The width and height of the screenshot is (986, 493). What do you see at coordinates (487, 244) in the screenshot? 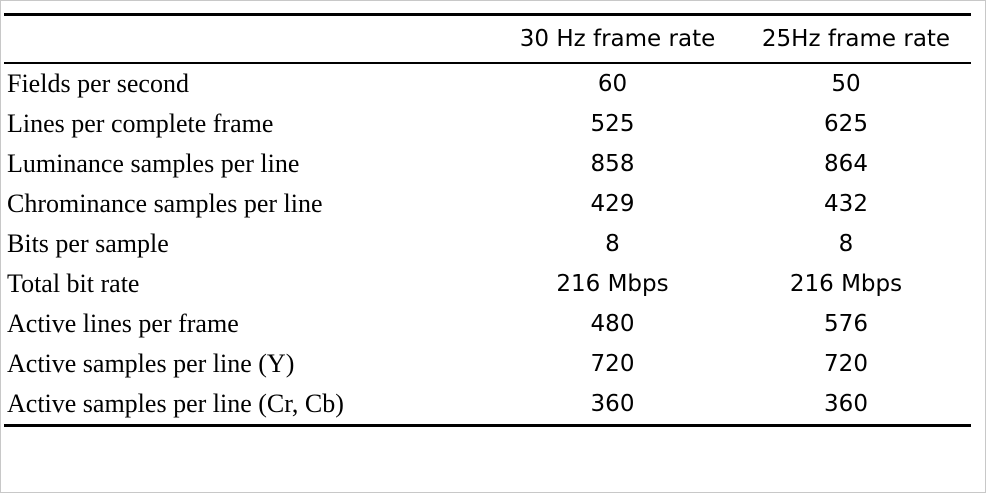
I see `table-row: Bits per sample 8 8` at bounding box center [487, 244].